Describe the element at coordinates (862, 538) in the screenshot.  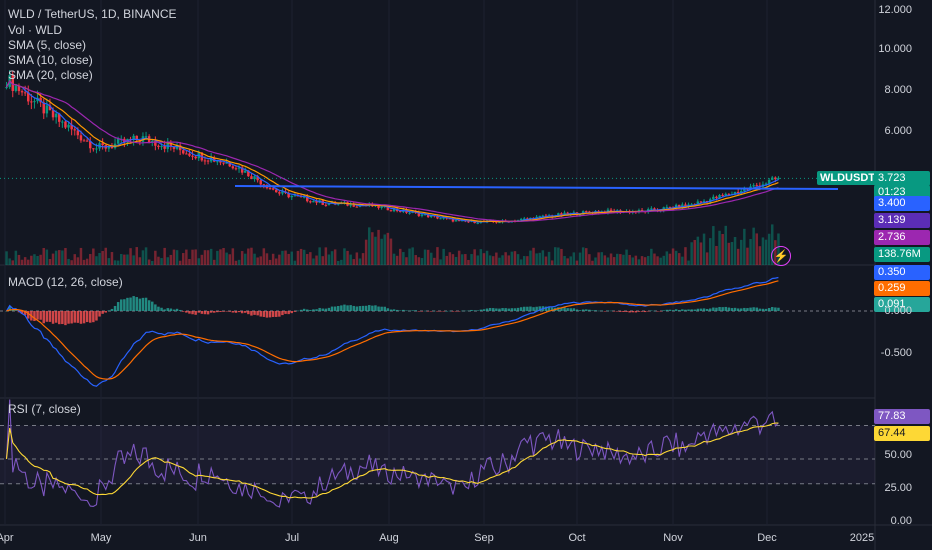
I see `time-label: 2025` at that location.